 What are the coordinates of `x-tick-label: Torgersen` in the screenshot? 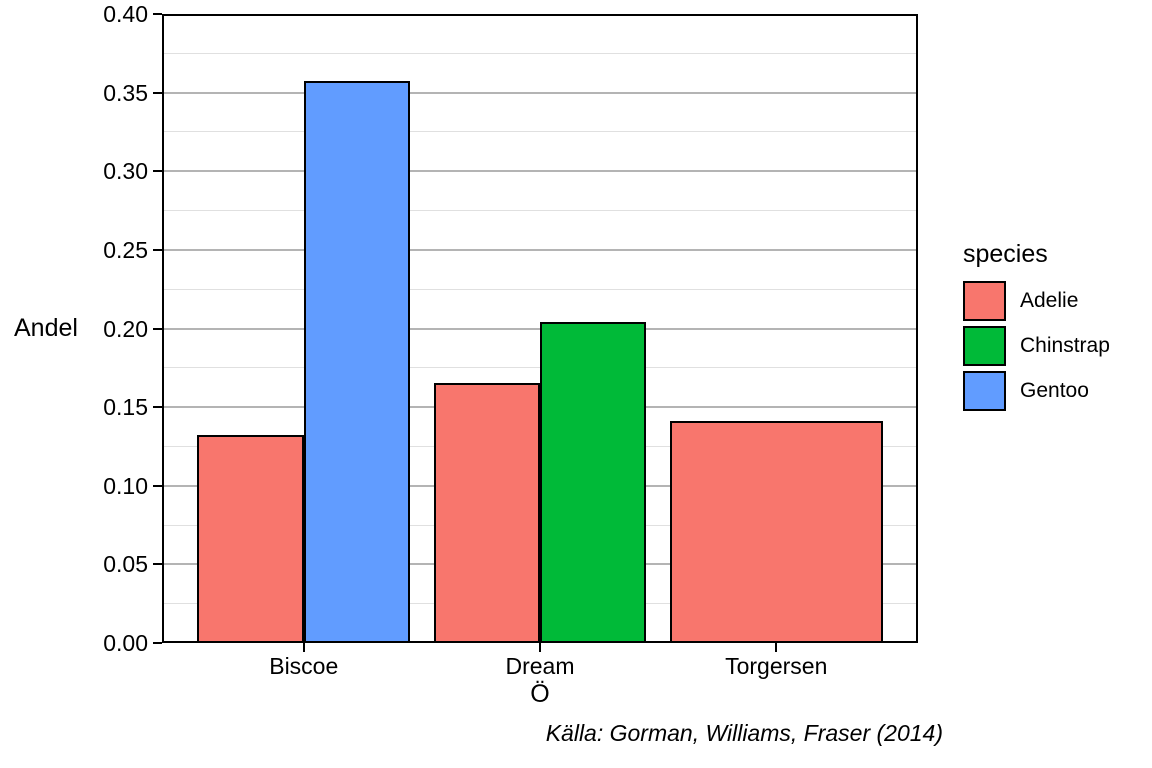 It's located at (776, 666).